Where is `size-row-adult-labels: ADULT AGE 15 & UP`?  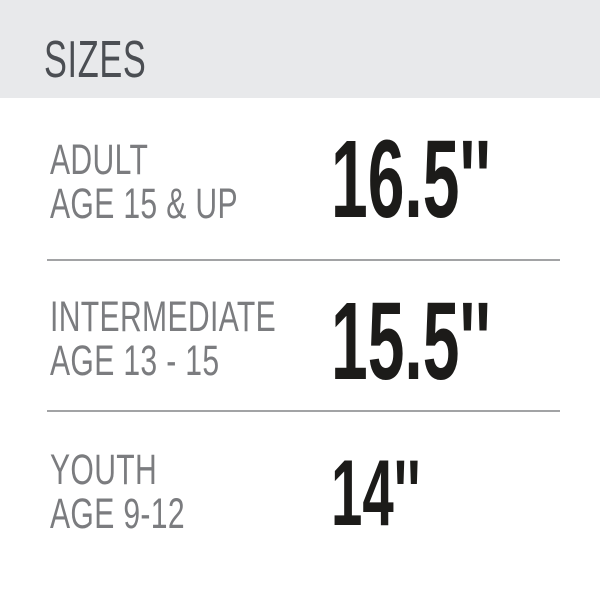
size-row-adult-labels: ADULT AGE 15 & UP is located at coordinates (144, 182).